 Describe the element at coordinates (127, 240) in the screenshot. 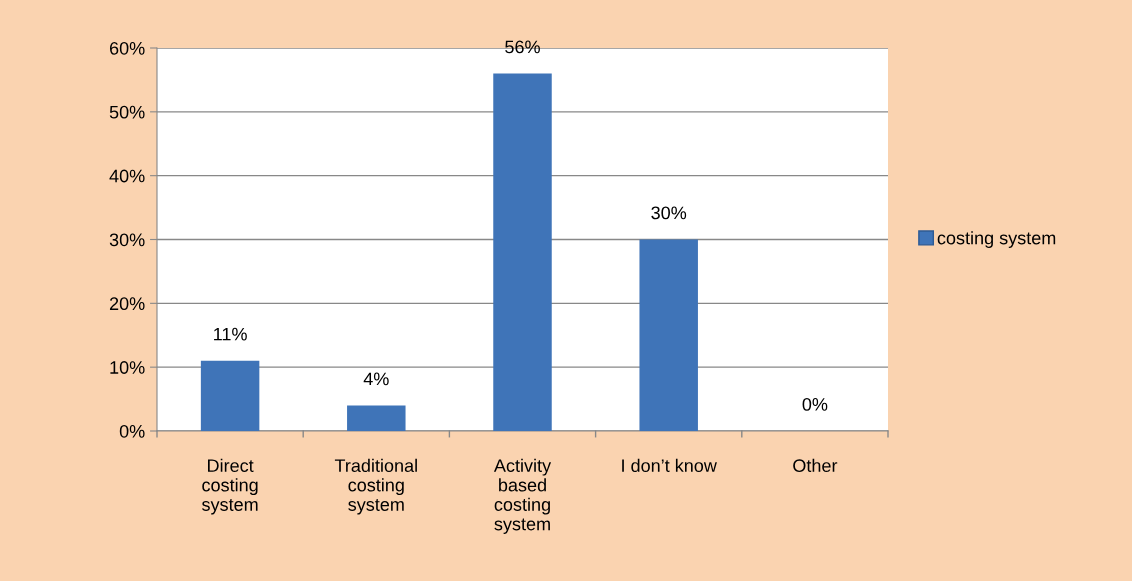

I see `y-tick-label: 30%` at that location.